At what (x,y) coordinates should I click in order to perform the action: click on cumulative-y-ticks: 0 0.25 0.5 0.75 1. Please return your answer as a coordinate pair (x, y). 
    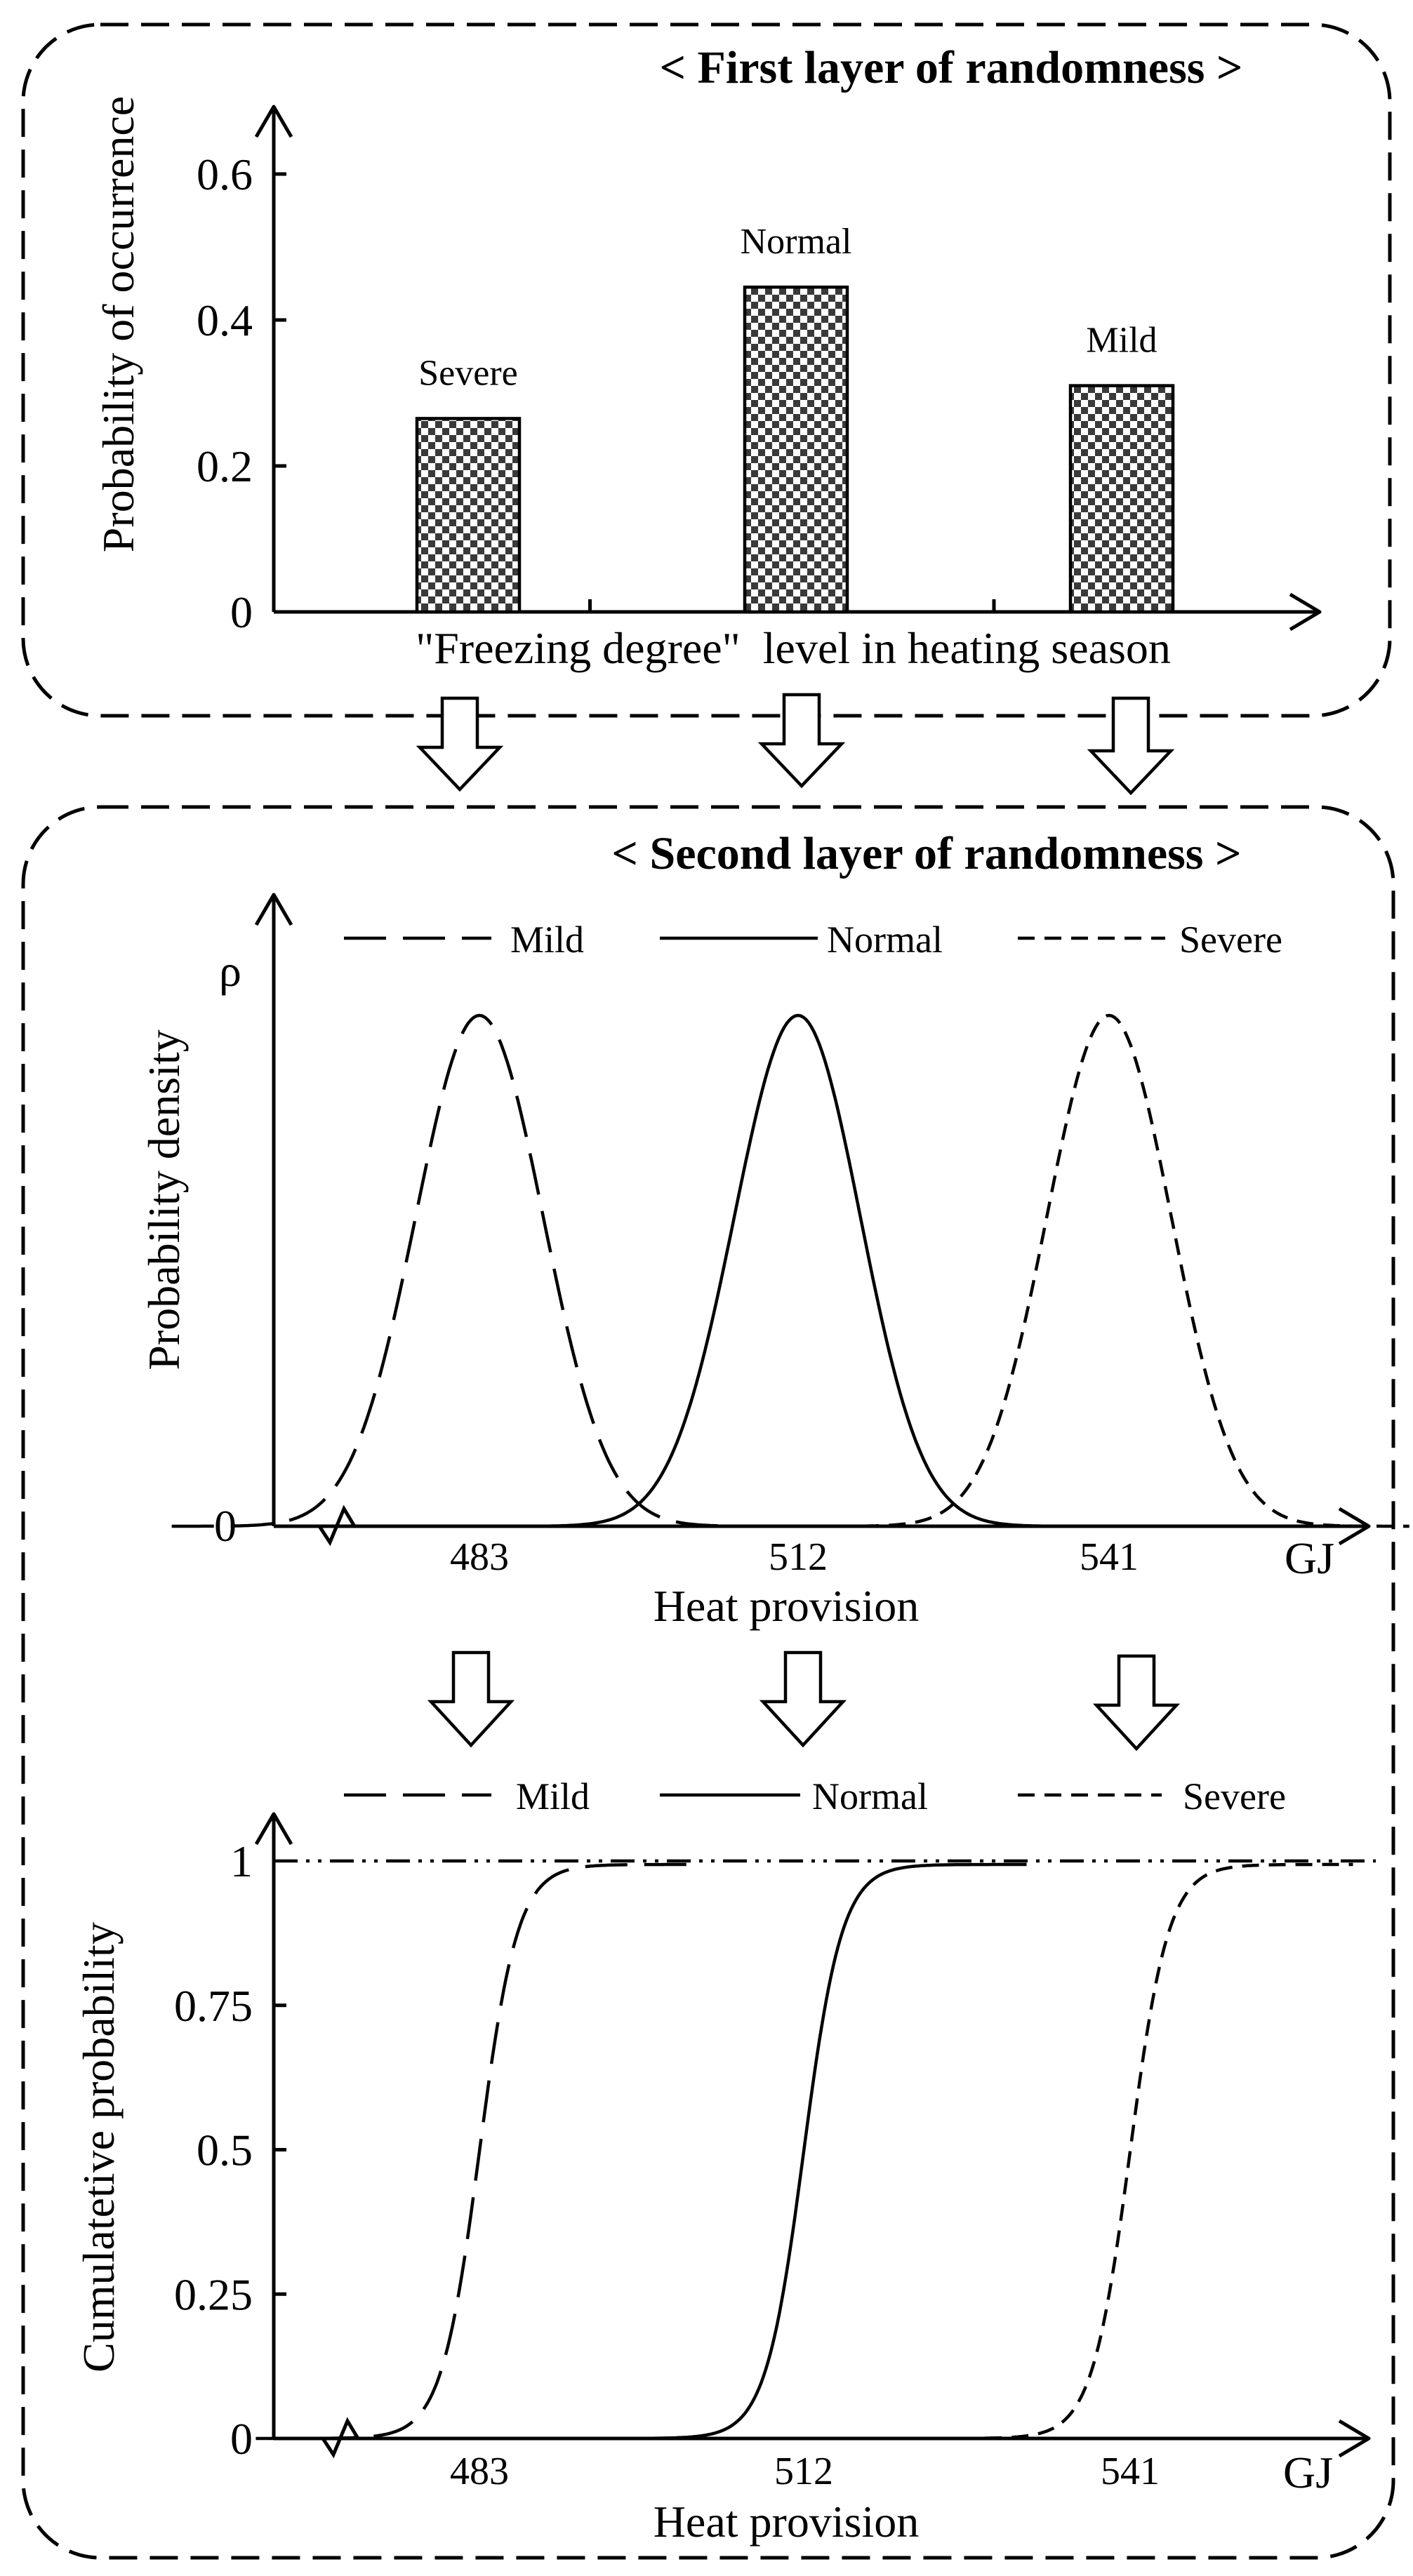
    Looking at the image, I should click on (230, 2150).